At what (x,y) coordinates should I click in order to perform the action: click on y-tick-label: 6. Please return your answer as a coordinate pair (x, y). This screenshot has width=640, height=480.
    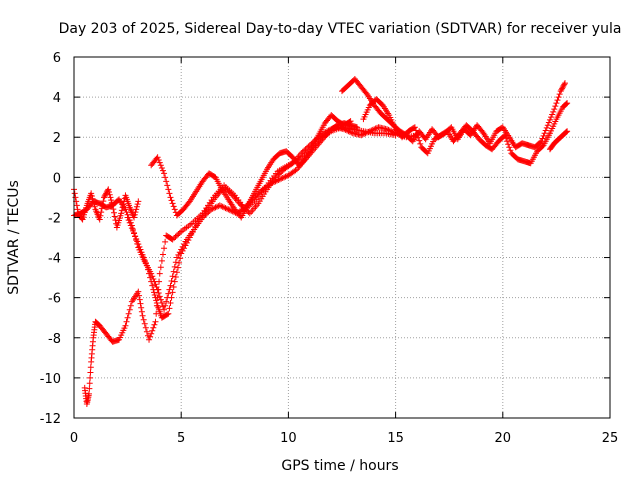
    Looking at the image, I should click on (57, 58).